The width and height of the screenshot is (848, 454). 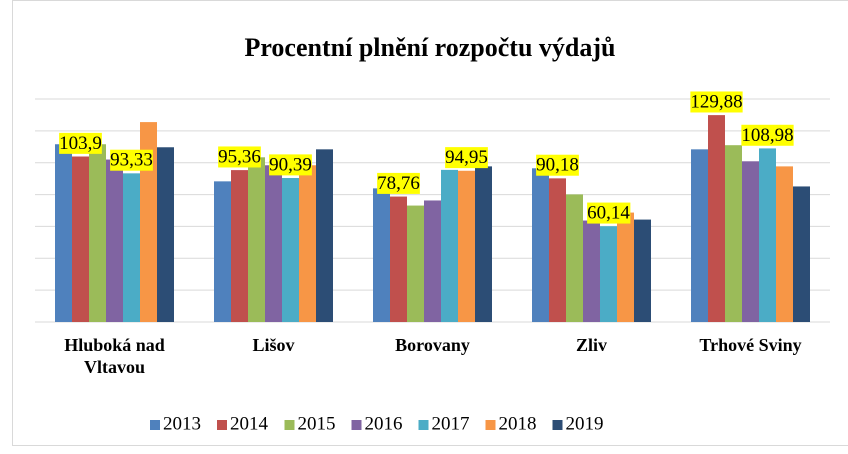 What do you see at coordinates (249, 423) in the screenshot?
I see `legend-label: 2014` at bounding box center [249, 423].